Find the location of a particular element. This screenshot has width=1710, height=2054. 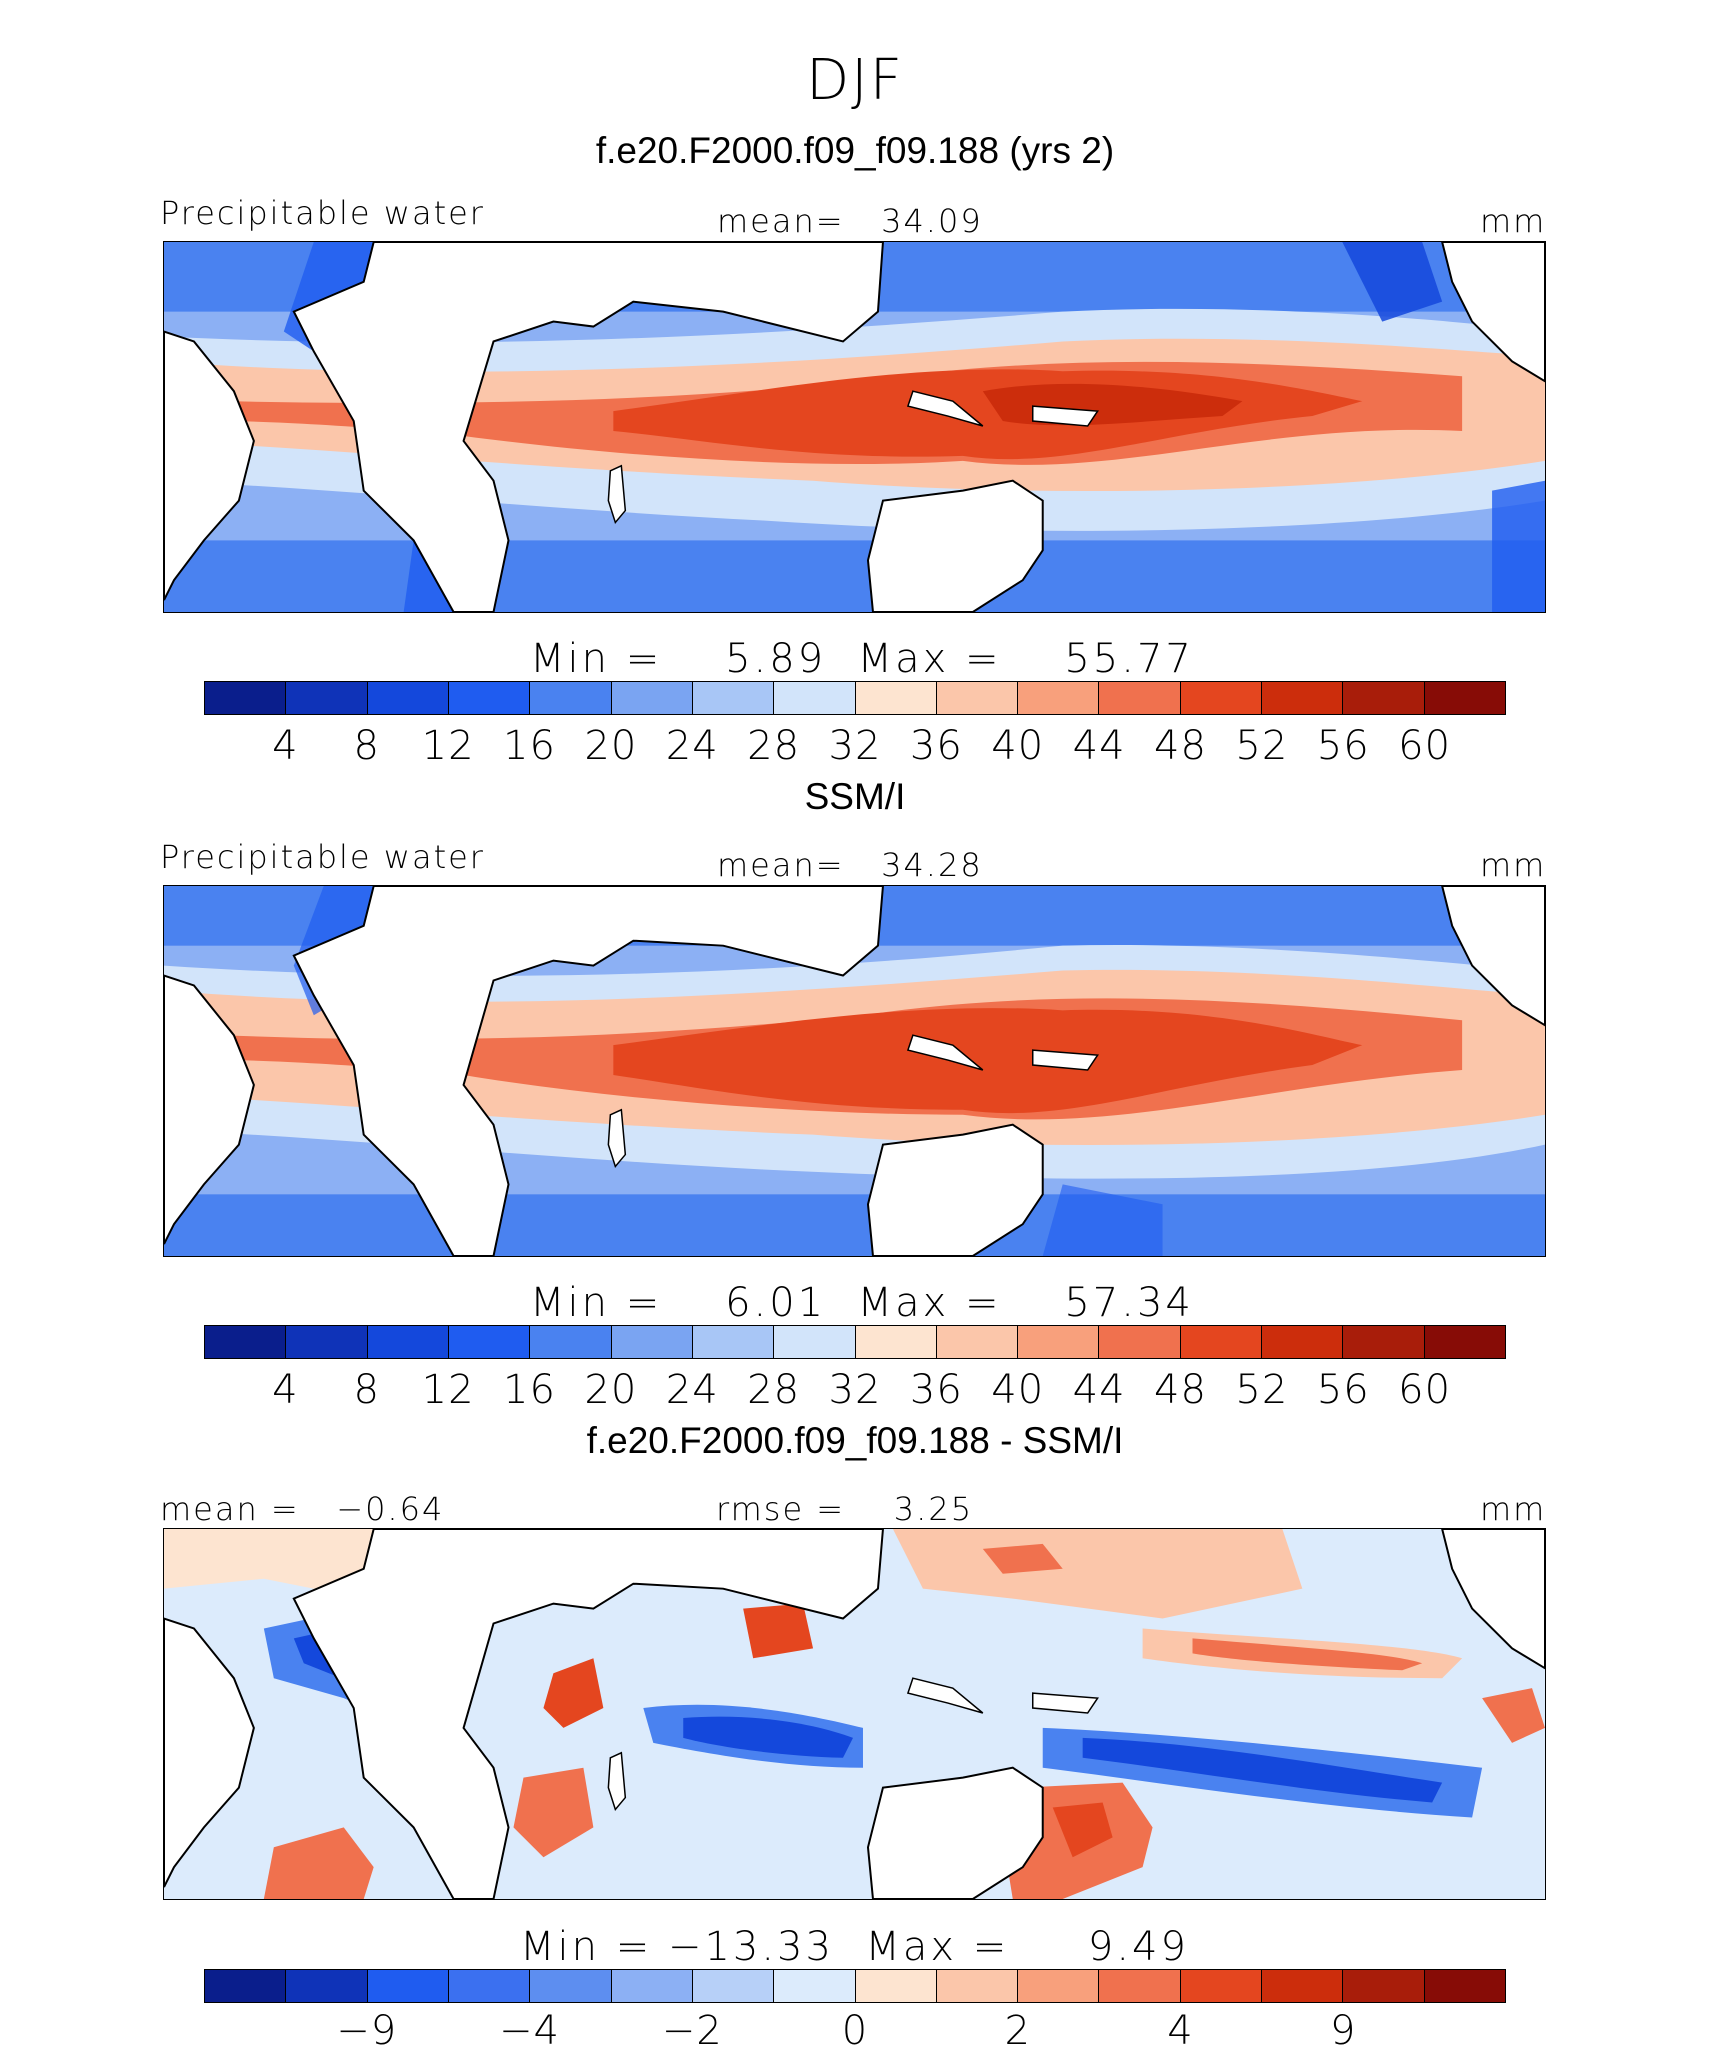

panel1-title: f.e20.F2000.f09_f09.188 (yrs 2) is located at coordinates (855, 150).